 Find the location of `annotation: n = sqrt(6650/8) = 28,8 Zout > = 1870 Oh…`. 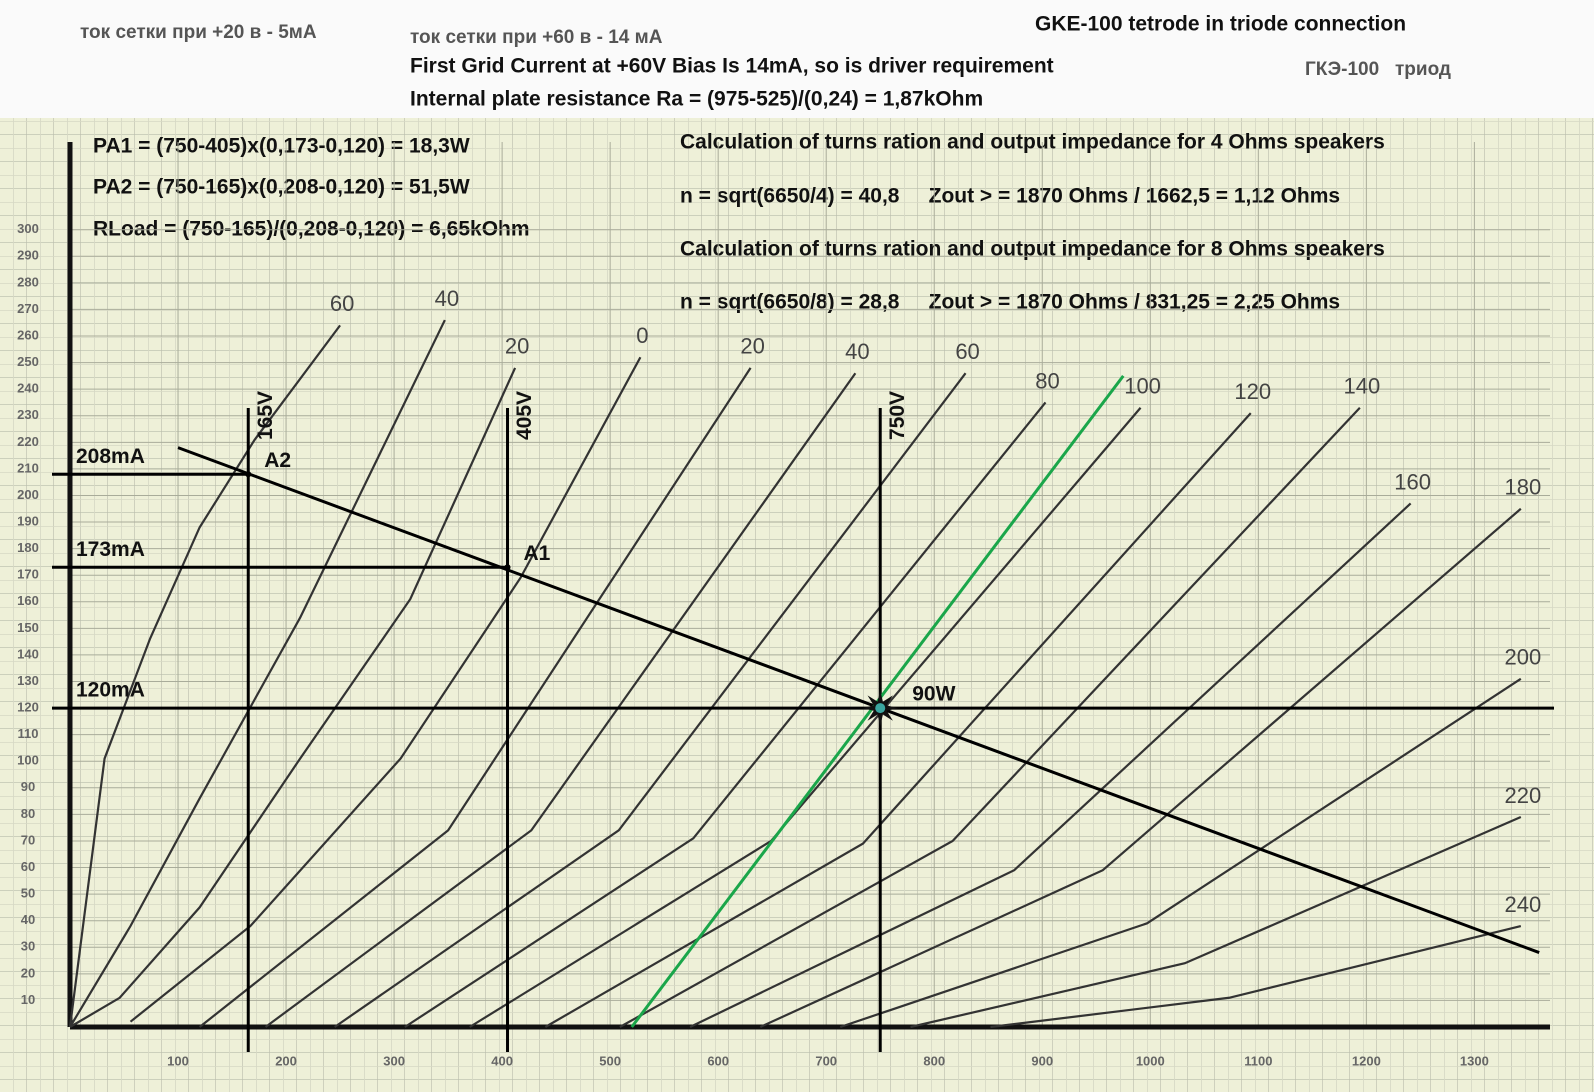

annotation: n = sqrt(6650/8) = 28,8 Zout > = 1870 Oh… is located at coordinates (1010, 302).